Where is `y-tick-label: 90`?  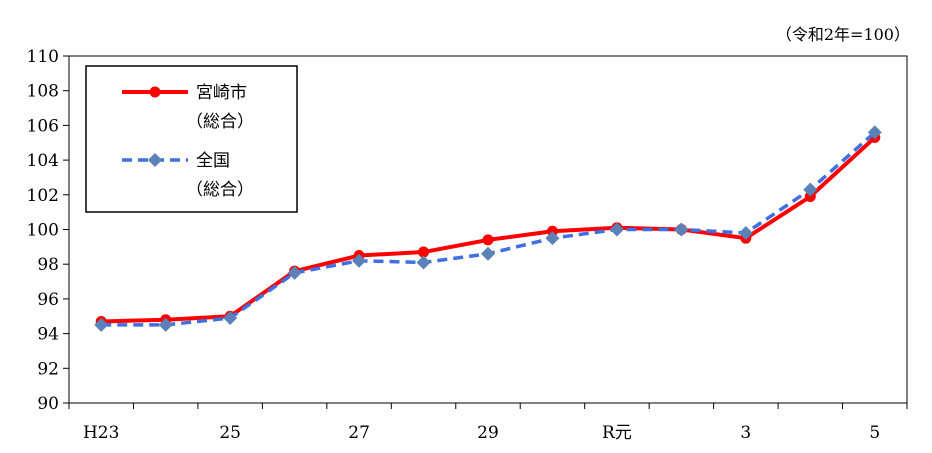 y-tick-label: 90 is located at coordinates (48, 404).